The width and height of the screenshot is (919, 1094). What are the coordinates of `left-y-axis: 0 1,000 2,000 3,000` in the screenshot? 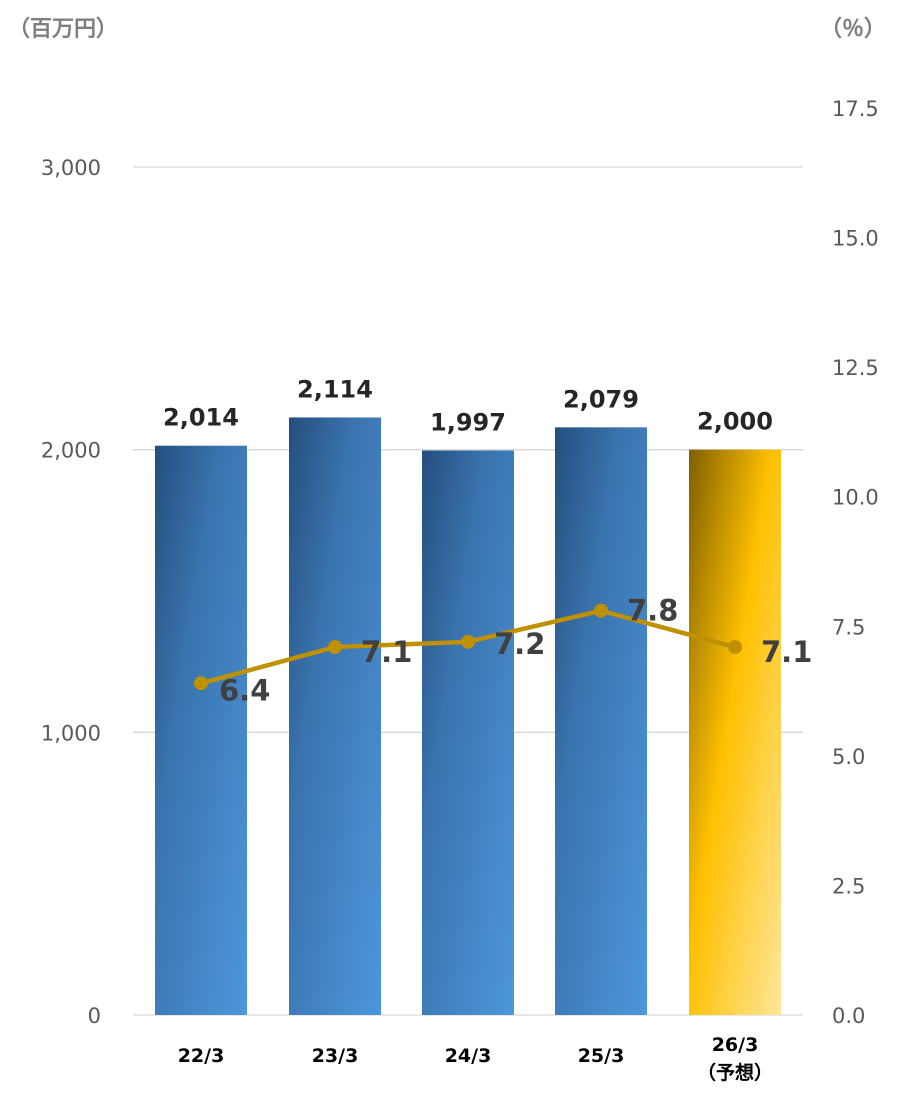 It's located at (71, 592).